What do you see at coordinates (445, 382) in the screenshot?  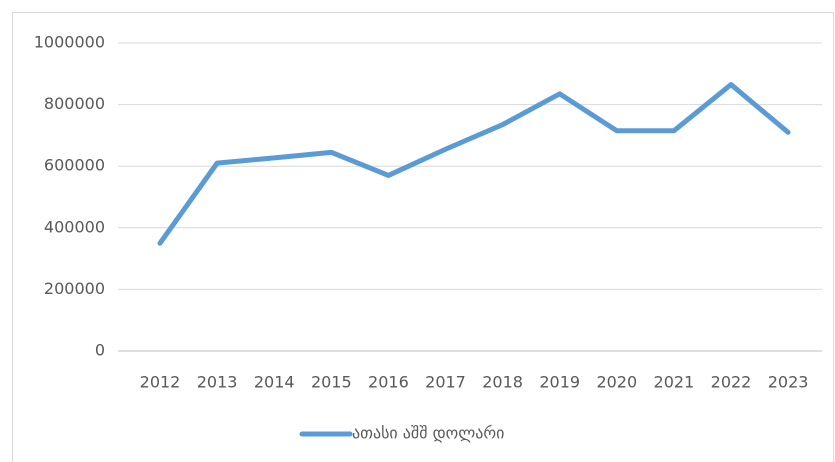 I see `x-tick-label: 2017` at bounding box center [445, 382].